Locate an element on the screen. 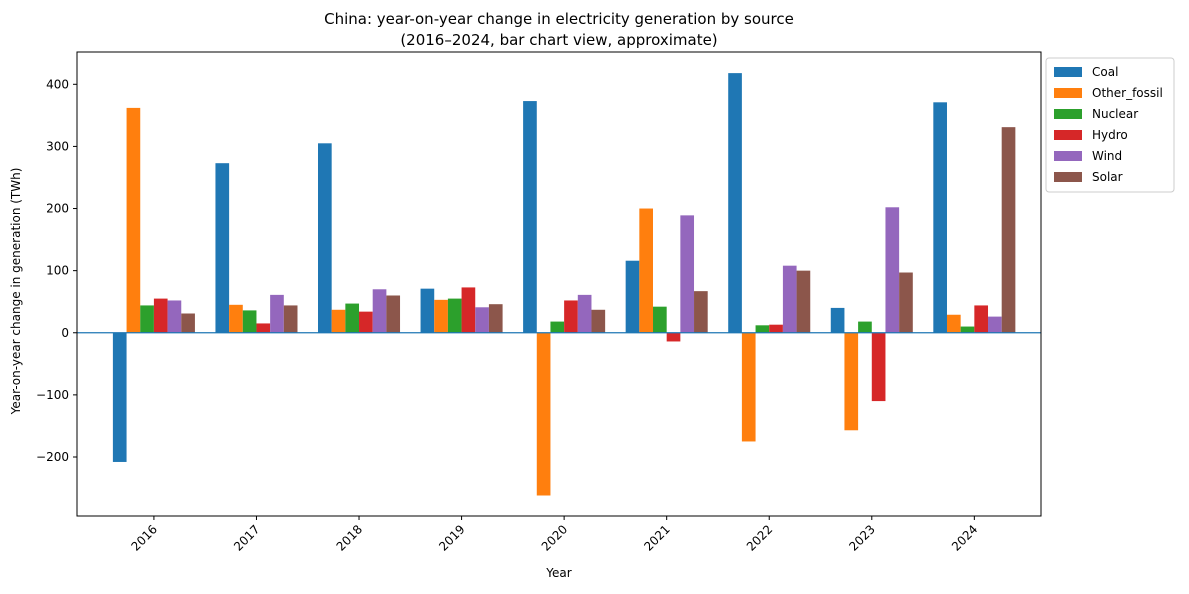  bar-coal-2021 is located at coordinates (632, 296).